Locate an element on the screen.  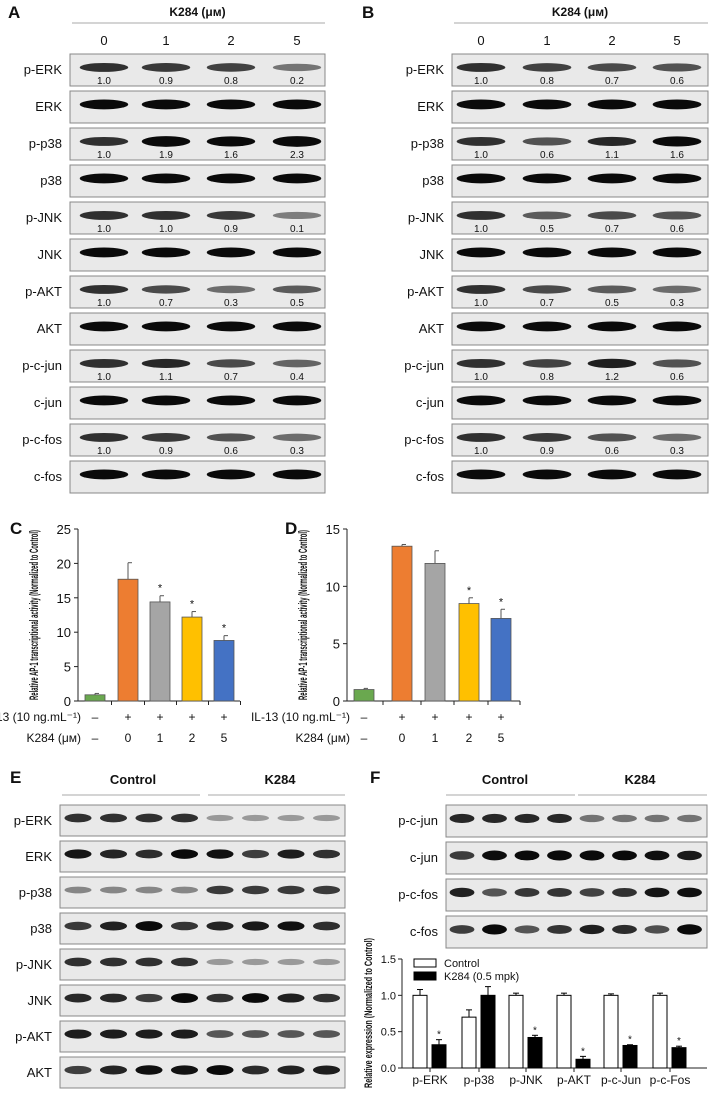
lane-label: 1 is located at coordinates (165, 40).